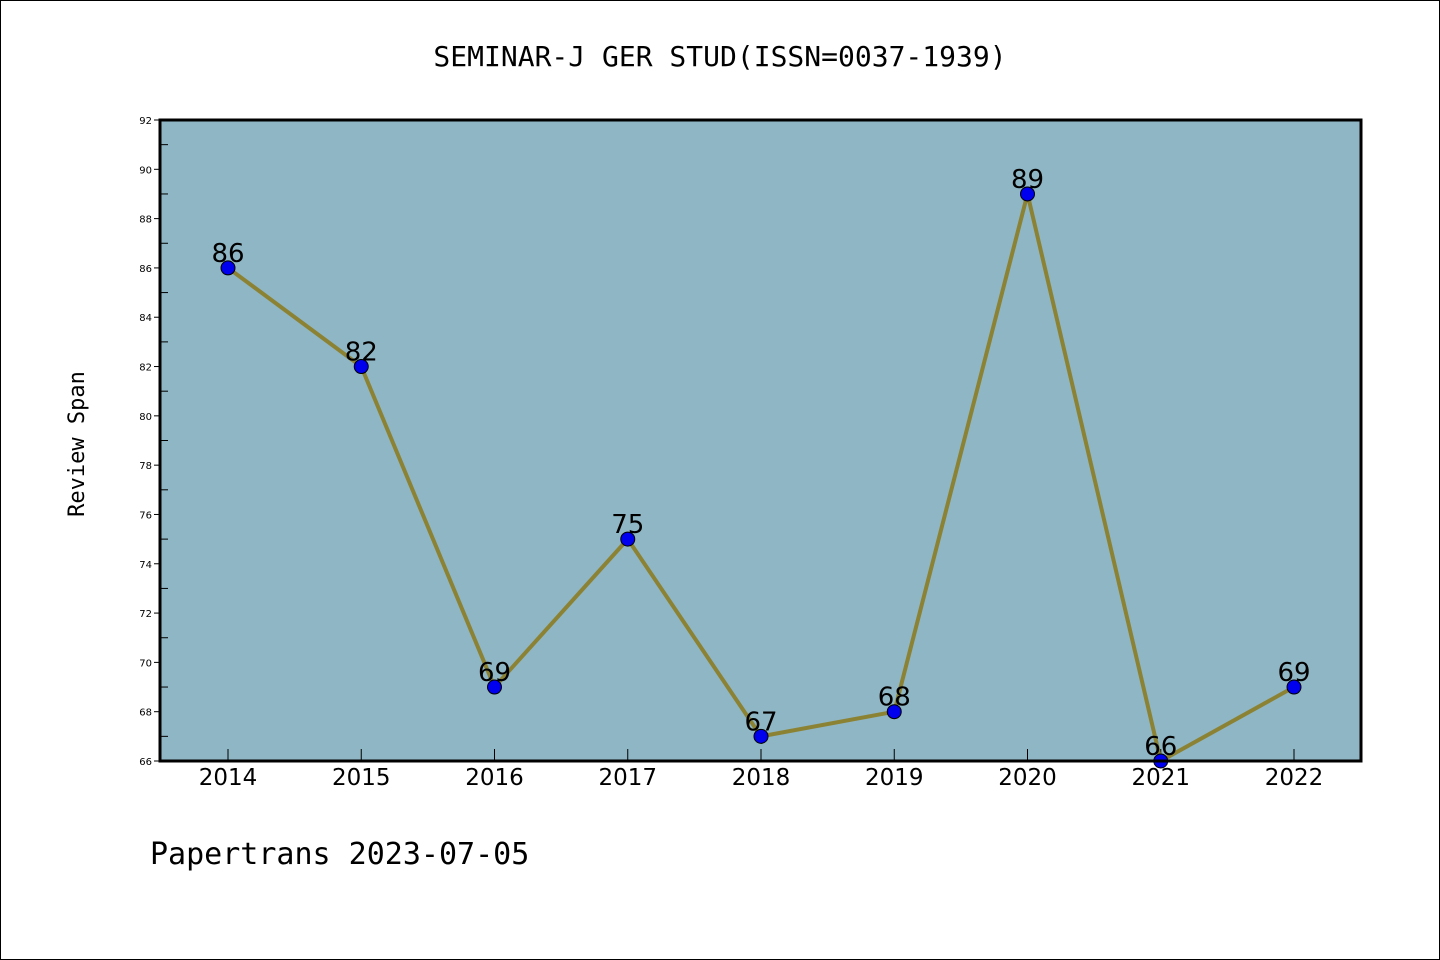 The width and height of the screenshot is (1440, 960). What do you see at coordinates (145, 121) in the screenshot?
I see `y-tick-label: 92` at bounding box center [145, 121].